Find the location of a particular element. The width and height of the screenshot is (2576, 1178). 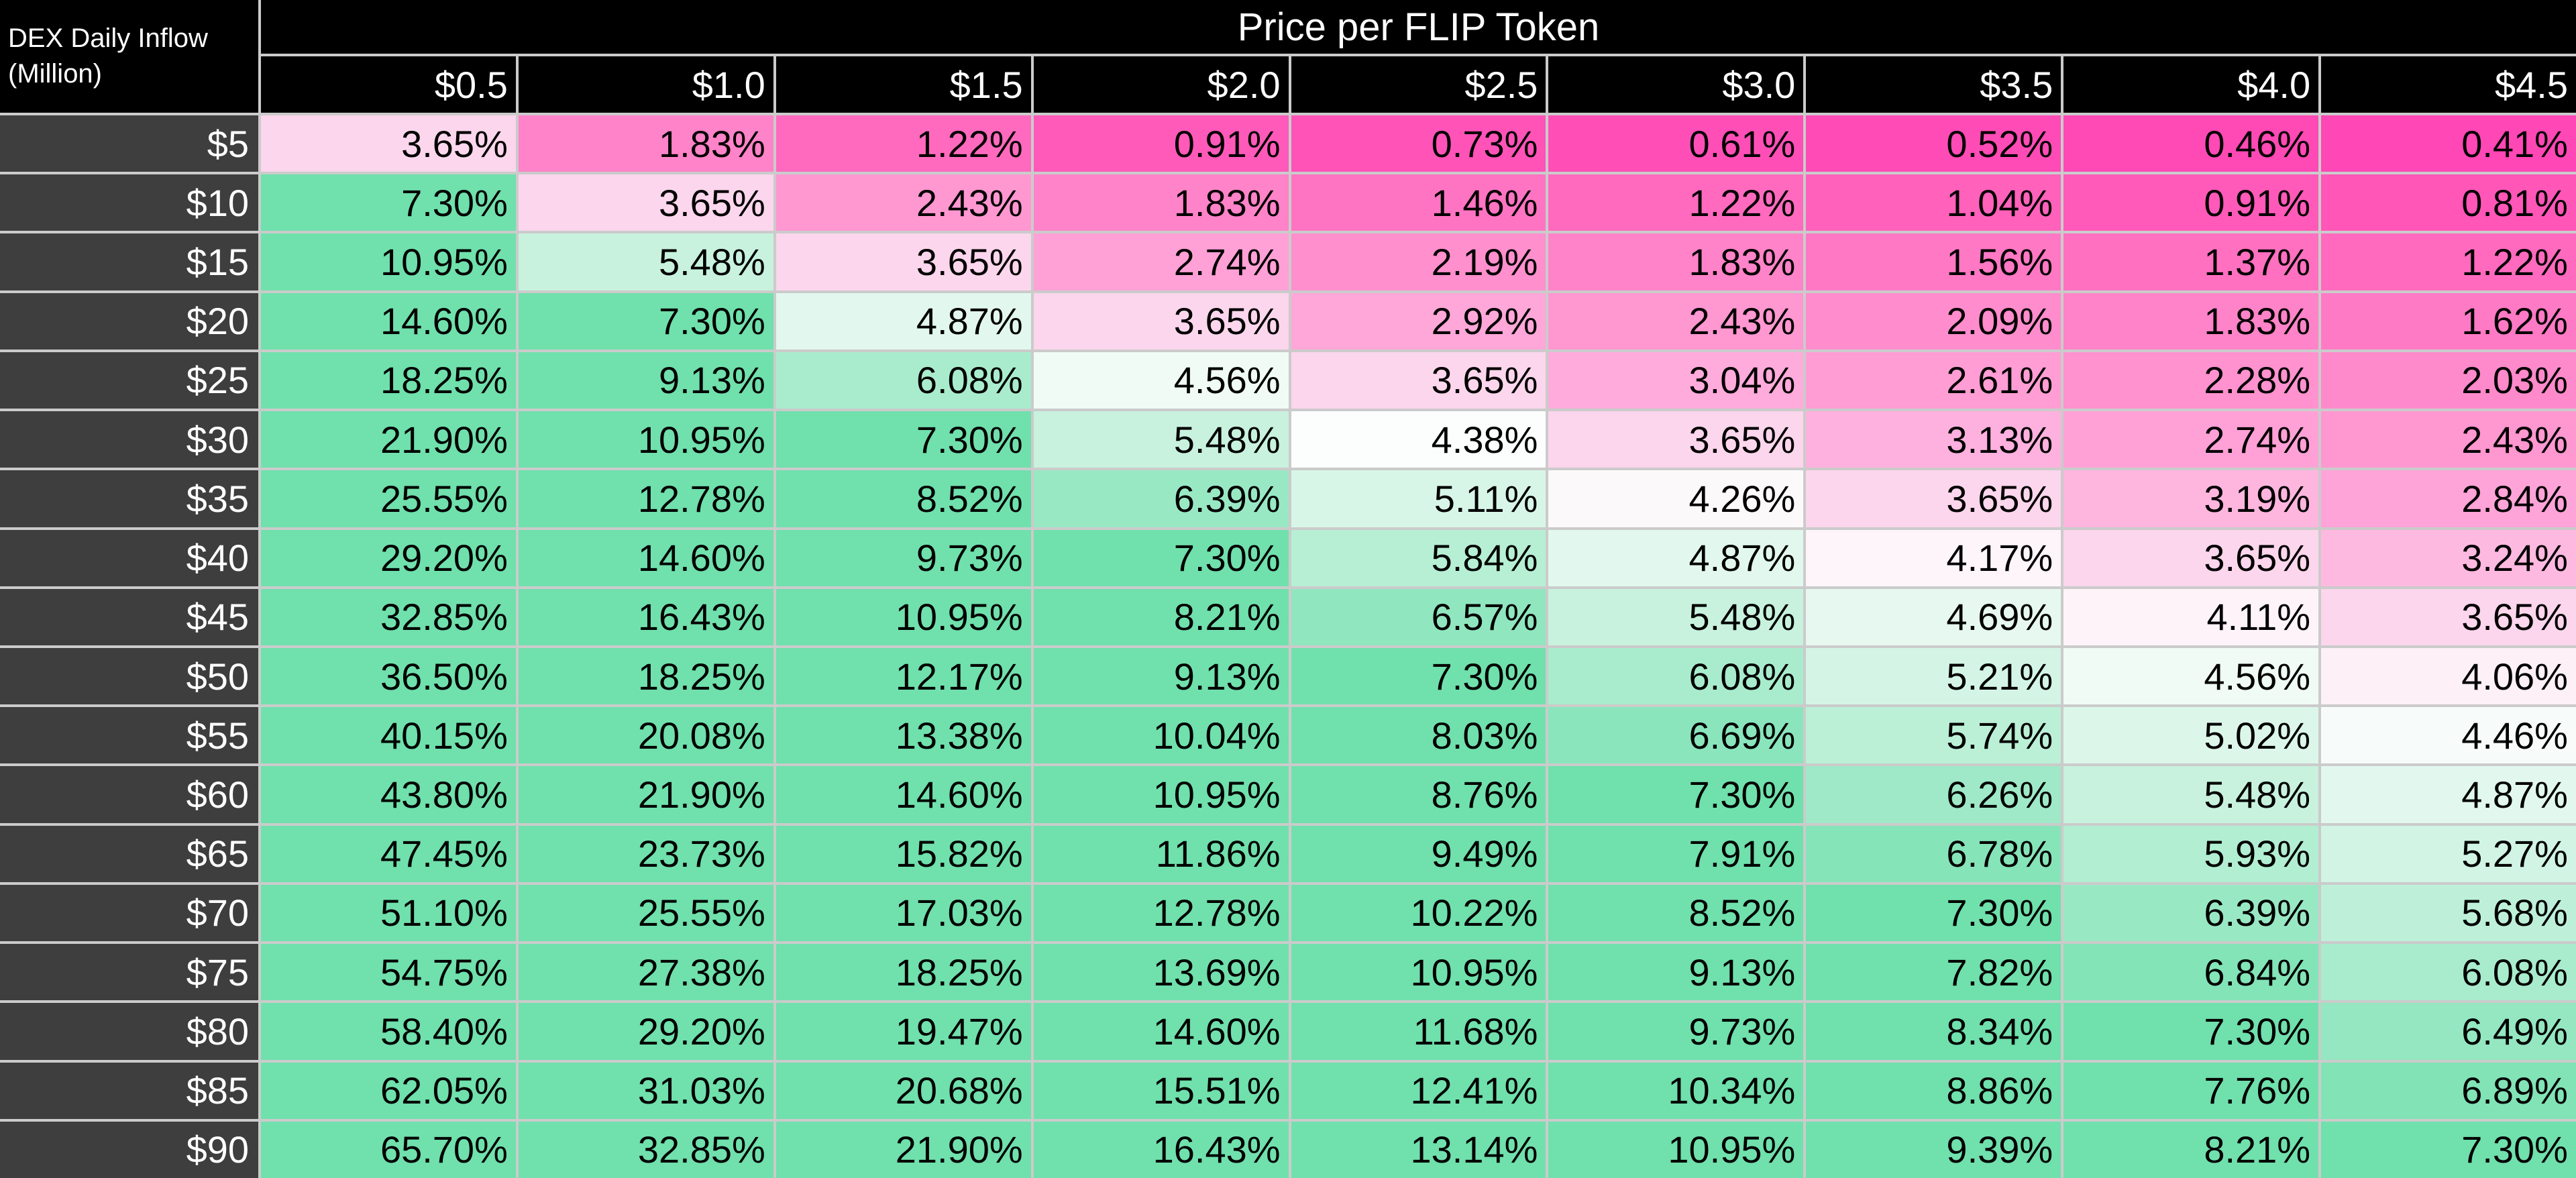

heatmap-cell: 4.17% is located at coordinates (1933, 557).